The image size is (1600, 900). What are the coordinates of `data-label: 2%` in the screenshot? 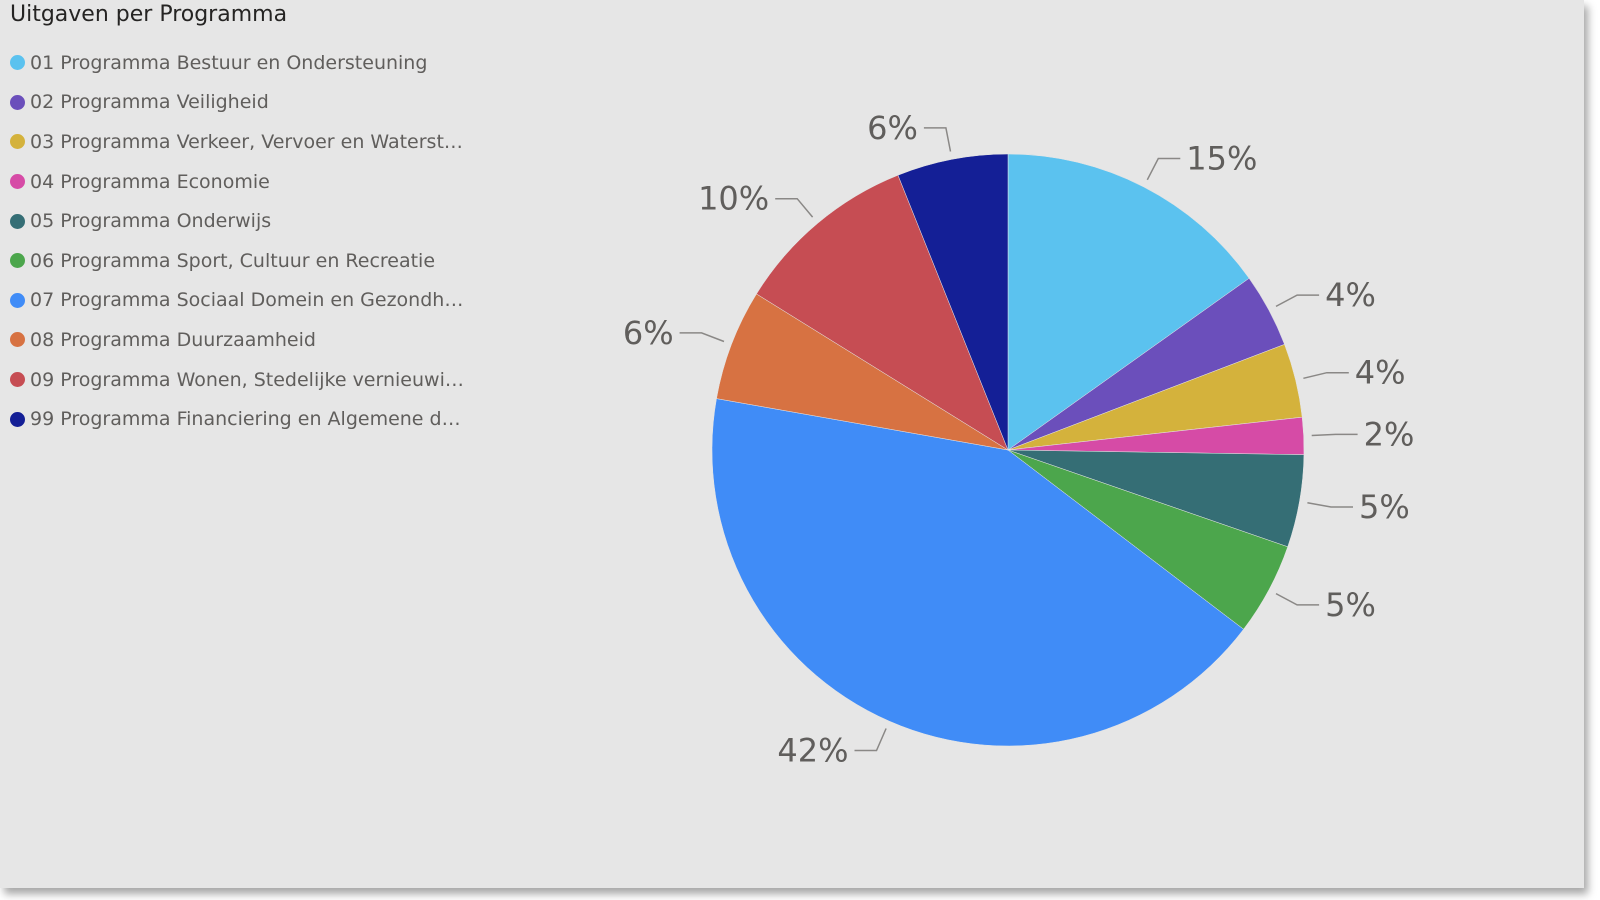 It's located at (1389, 434).